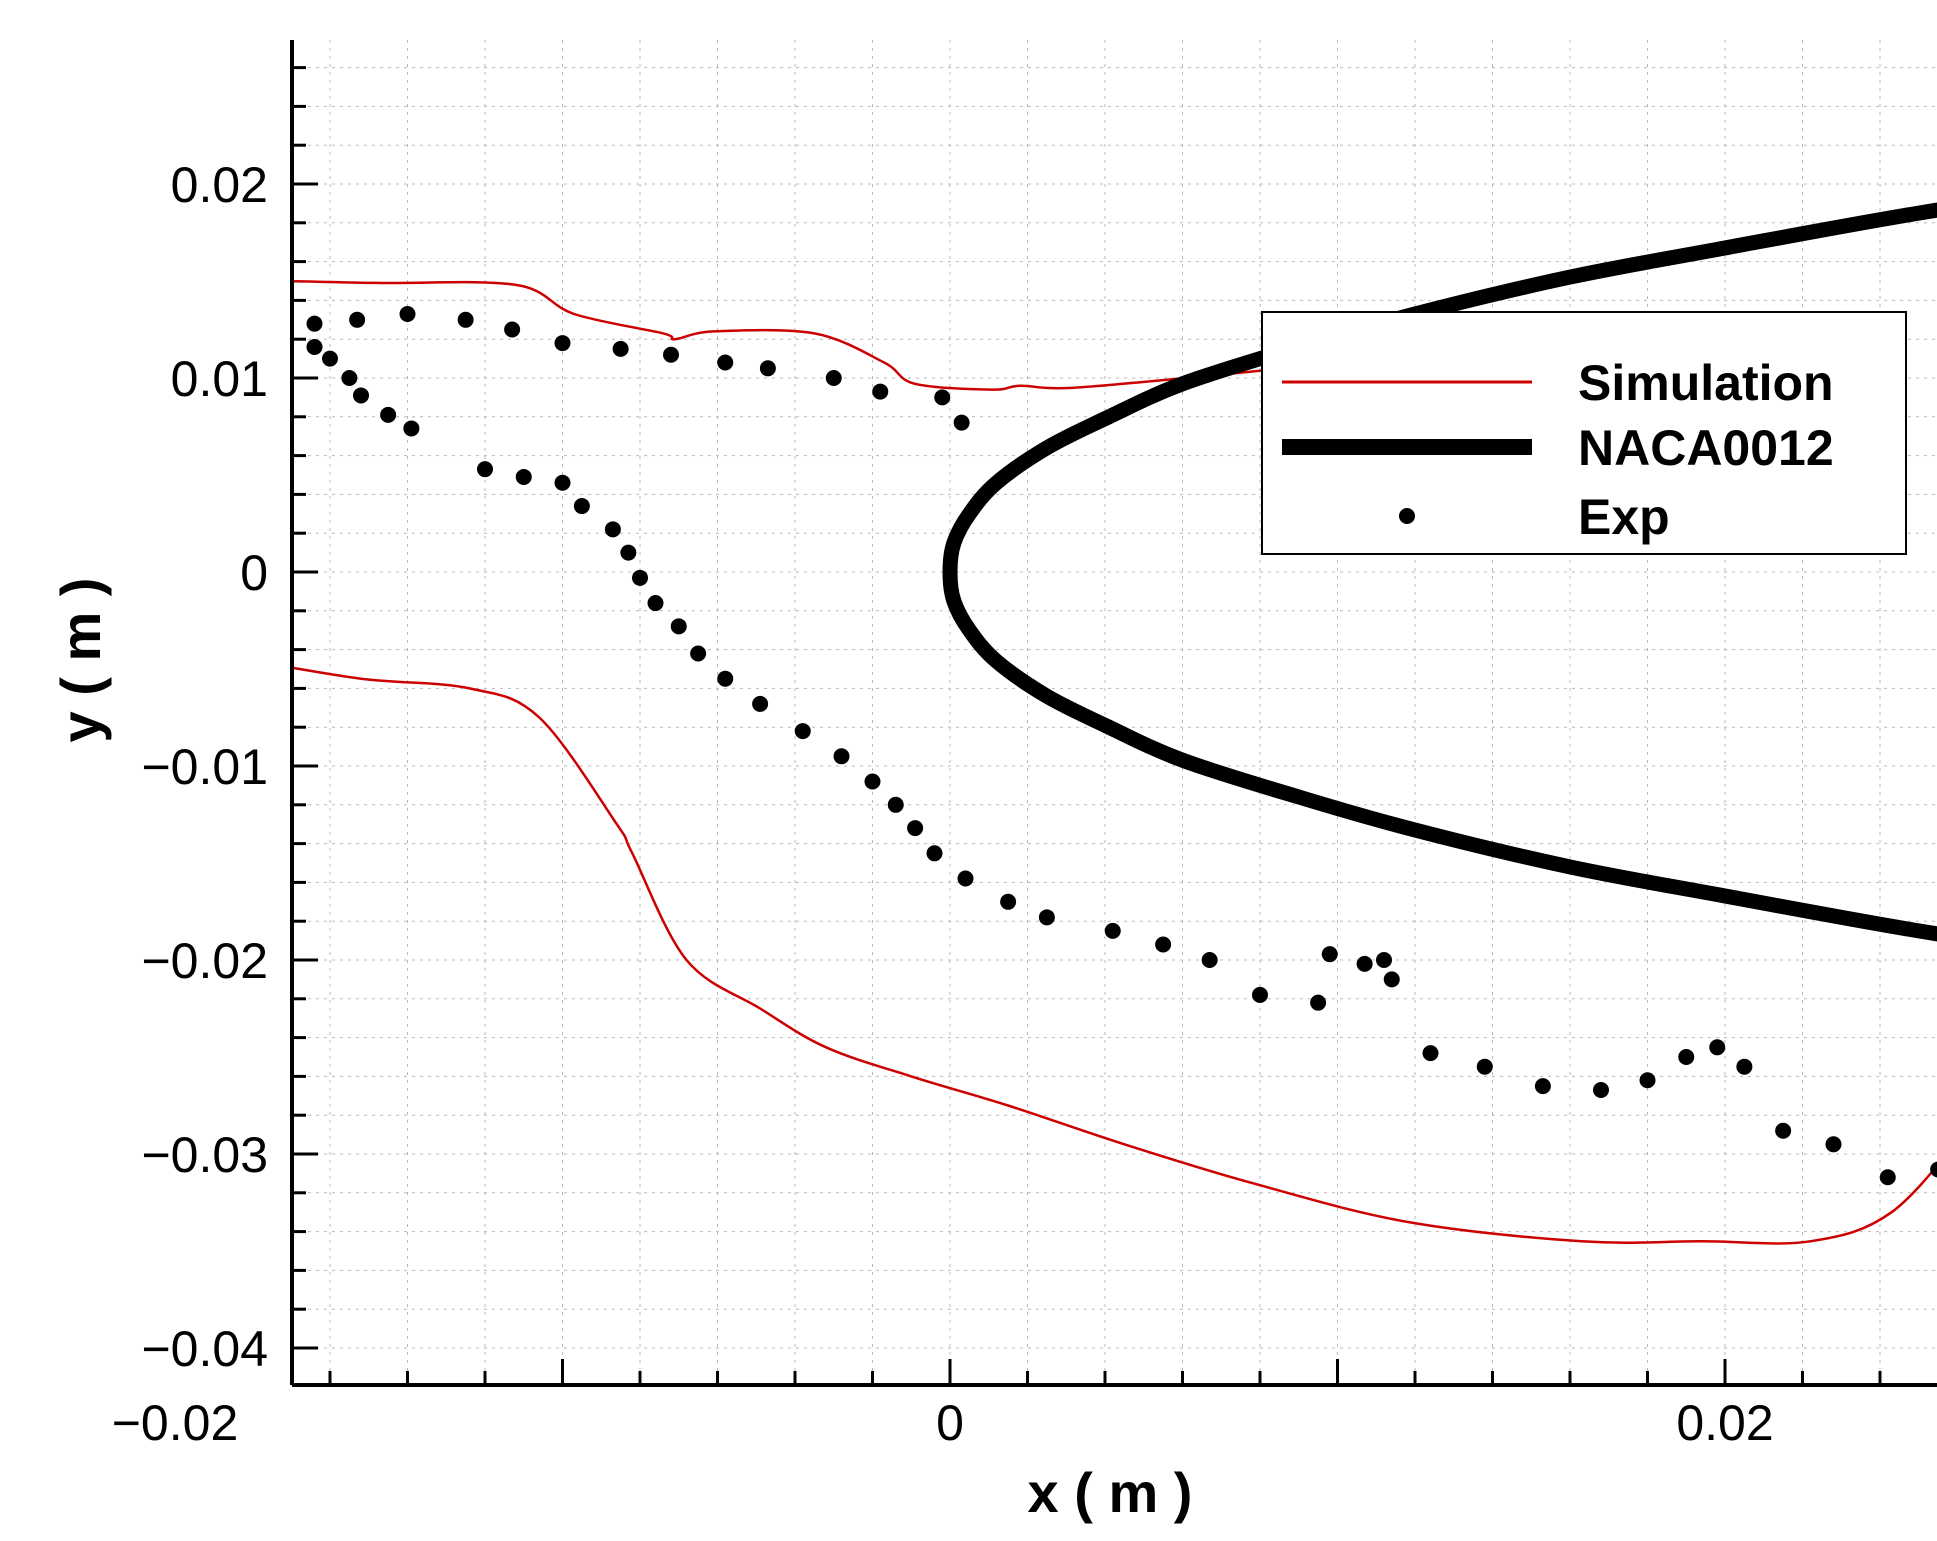 Image resolution: width=1937 pixels, height=1541 pixels. Describe the element at coordinates (1407, 516) in the screenshot. I see `legend-swatch-exp` at that location.